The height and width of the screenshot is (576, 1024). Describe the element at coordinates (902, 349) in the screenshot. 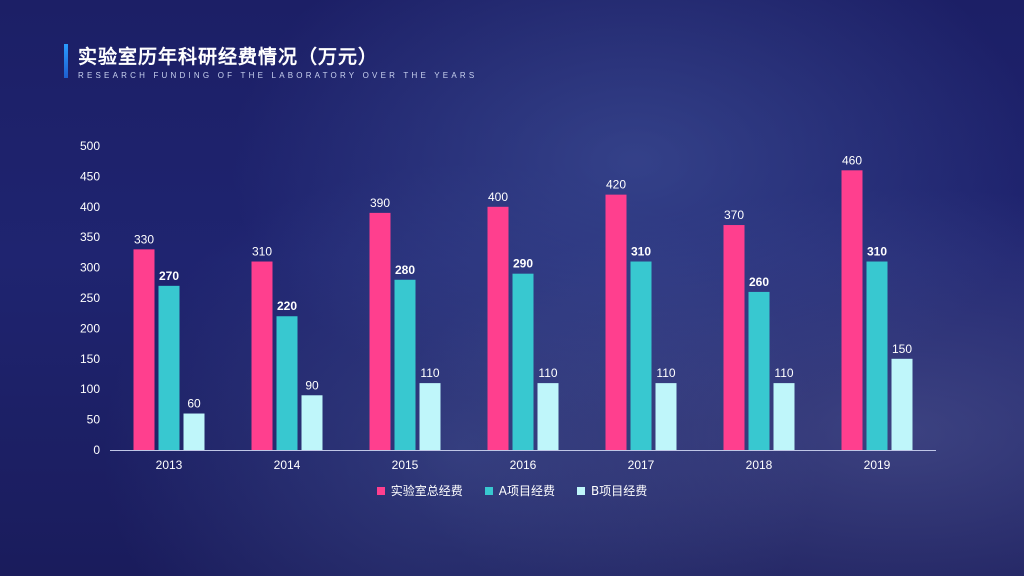

I see `data-label-b-2019: 150` at that location.